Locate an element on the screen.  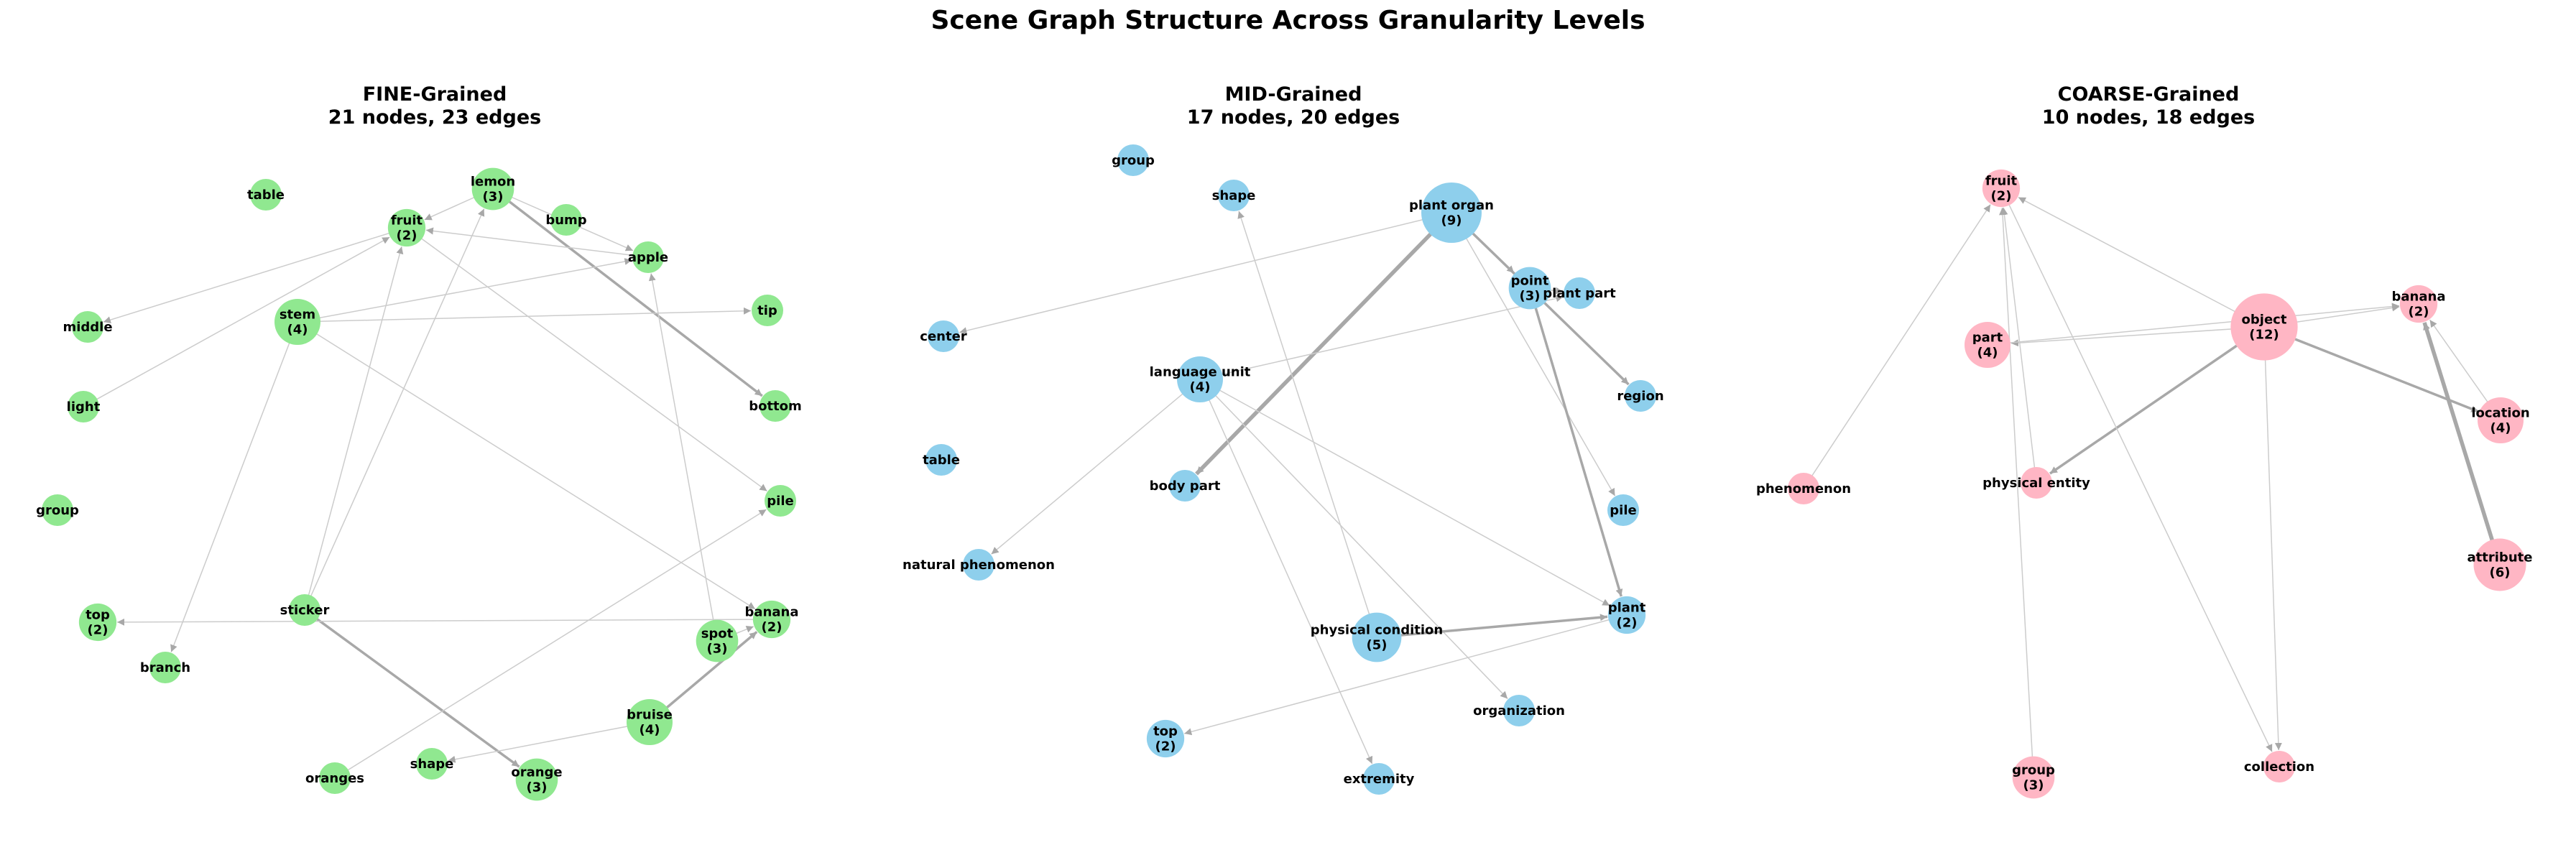
edge-lemon-to-bottom is located at coordinates (627, 292).